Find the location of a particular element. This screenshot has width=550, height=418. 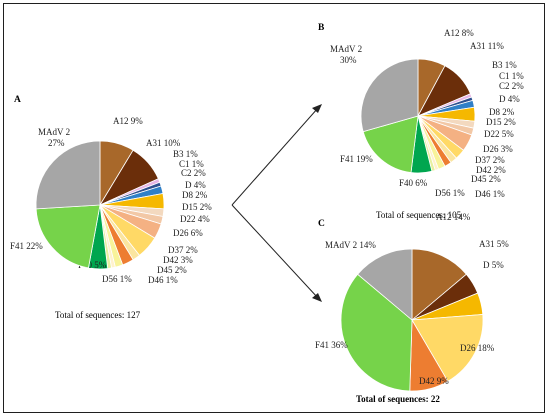

panel-c-letter: C is located at coordinates (321, 224).